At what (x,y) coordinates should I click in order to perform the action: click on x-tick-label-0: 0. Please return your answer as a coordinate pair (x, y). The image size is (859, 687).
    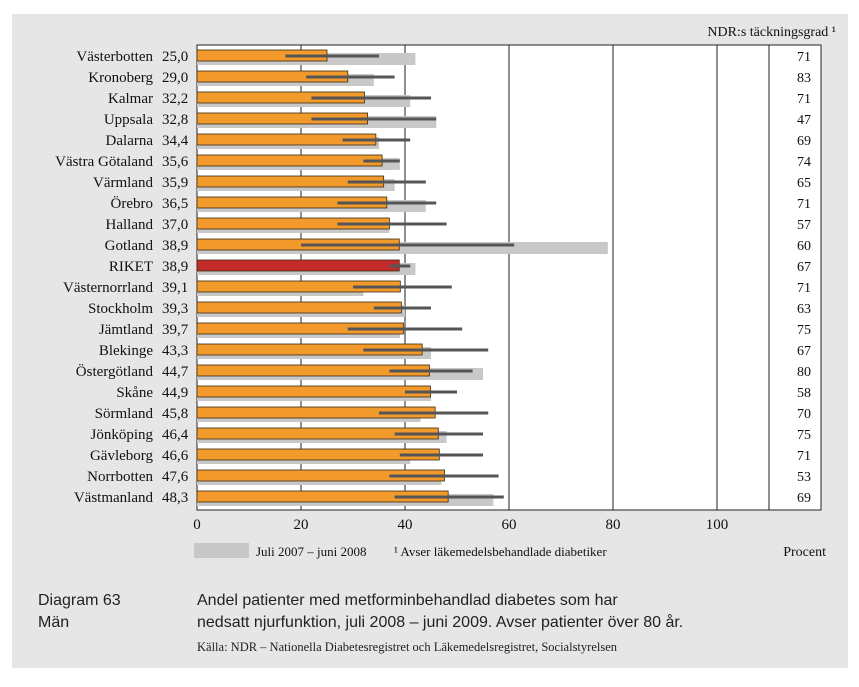
    Looking at the image, I should click on (197, 525).